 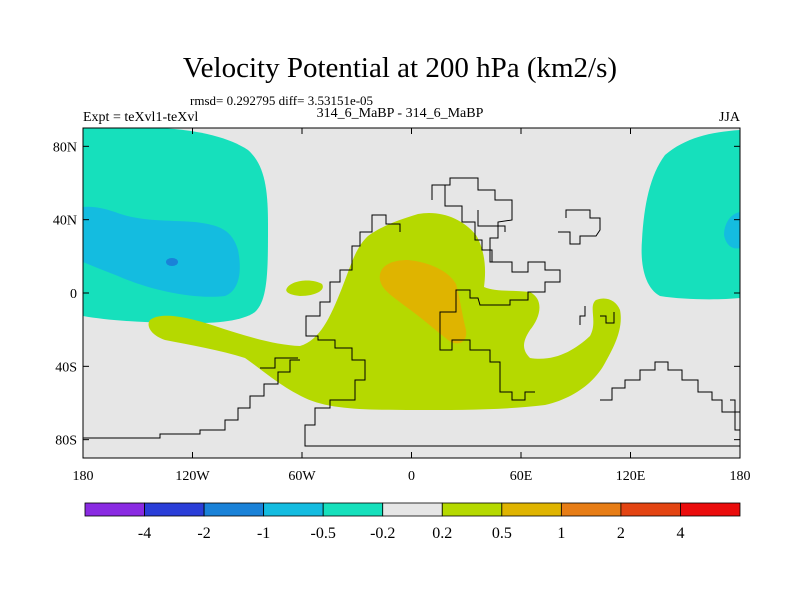 What do you see at coordinates (740, 476) in the screenshot?
I see `x-tick-label-6: 180` at bounding box center [740, 476].